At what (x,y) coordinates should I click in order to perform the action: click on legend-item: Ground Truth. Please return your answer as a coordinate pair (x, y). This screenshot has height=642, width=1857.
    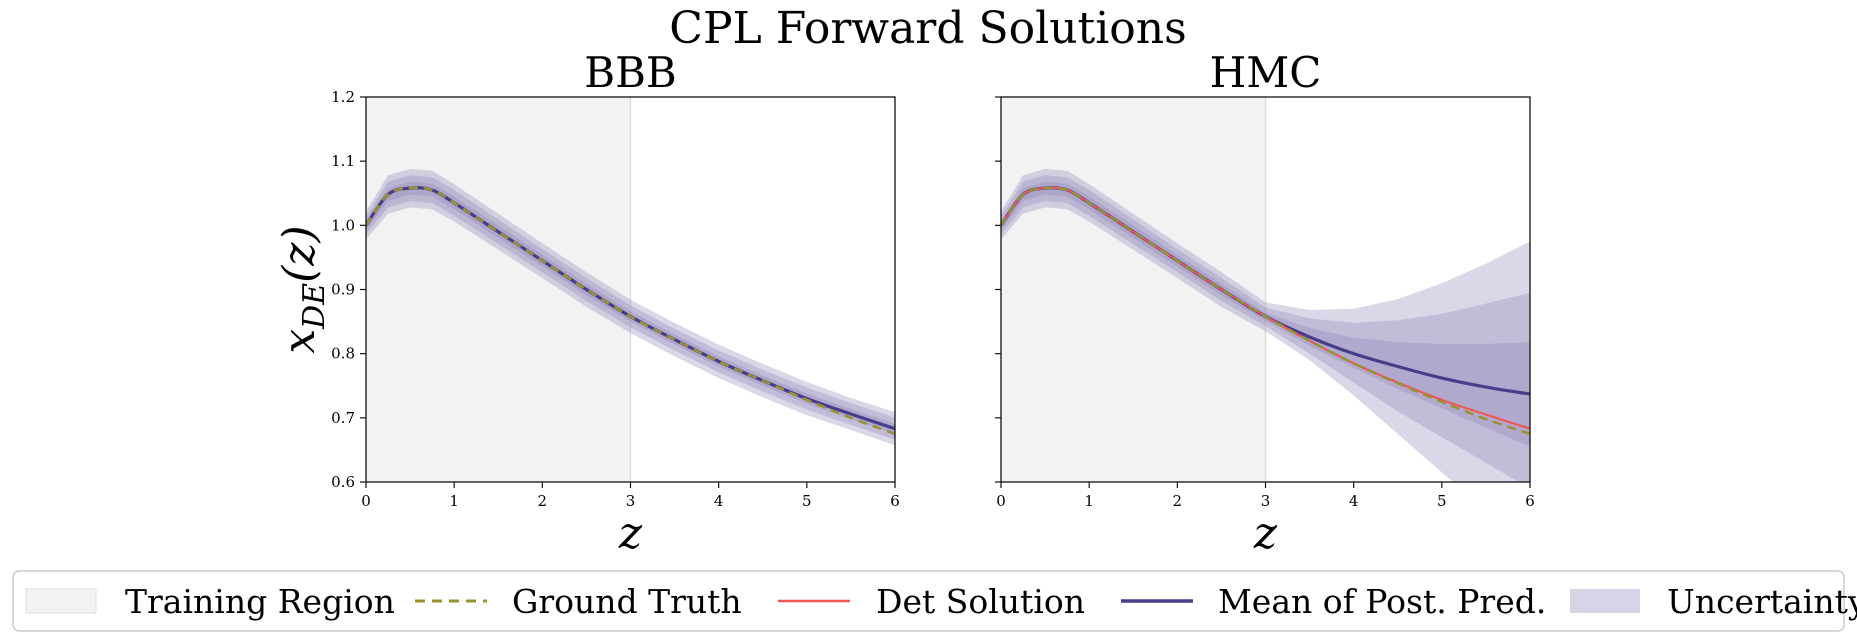
    Looking at the image, I should click on (578, 601).